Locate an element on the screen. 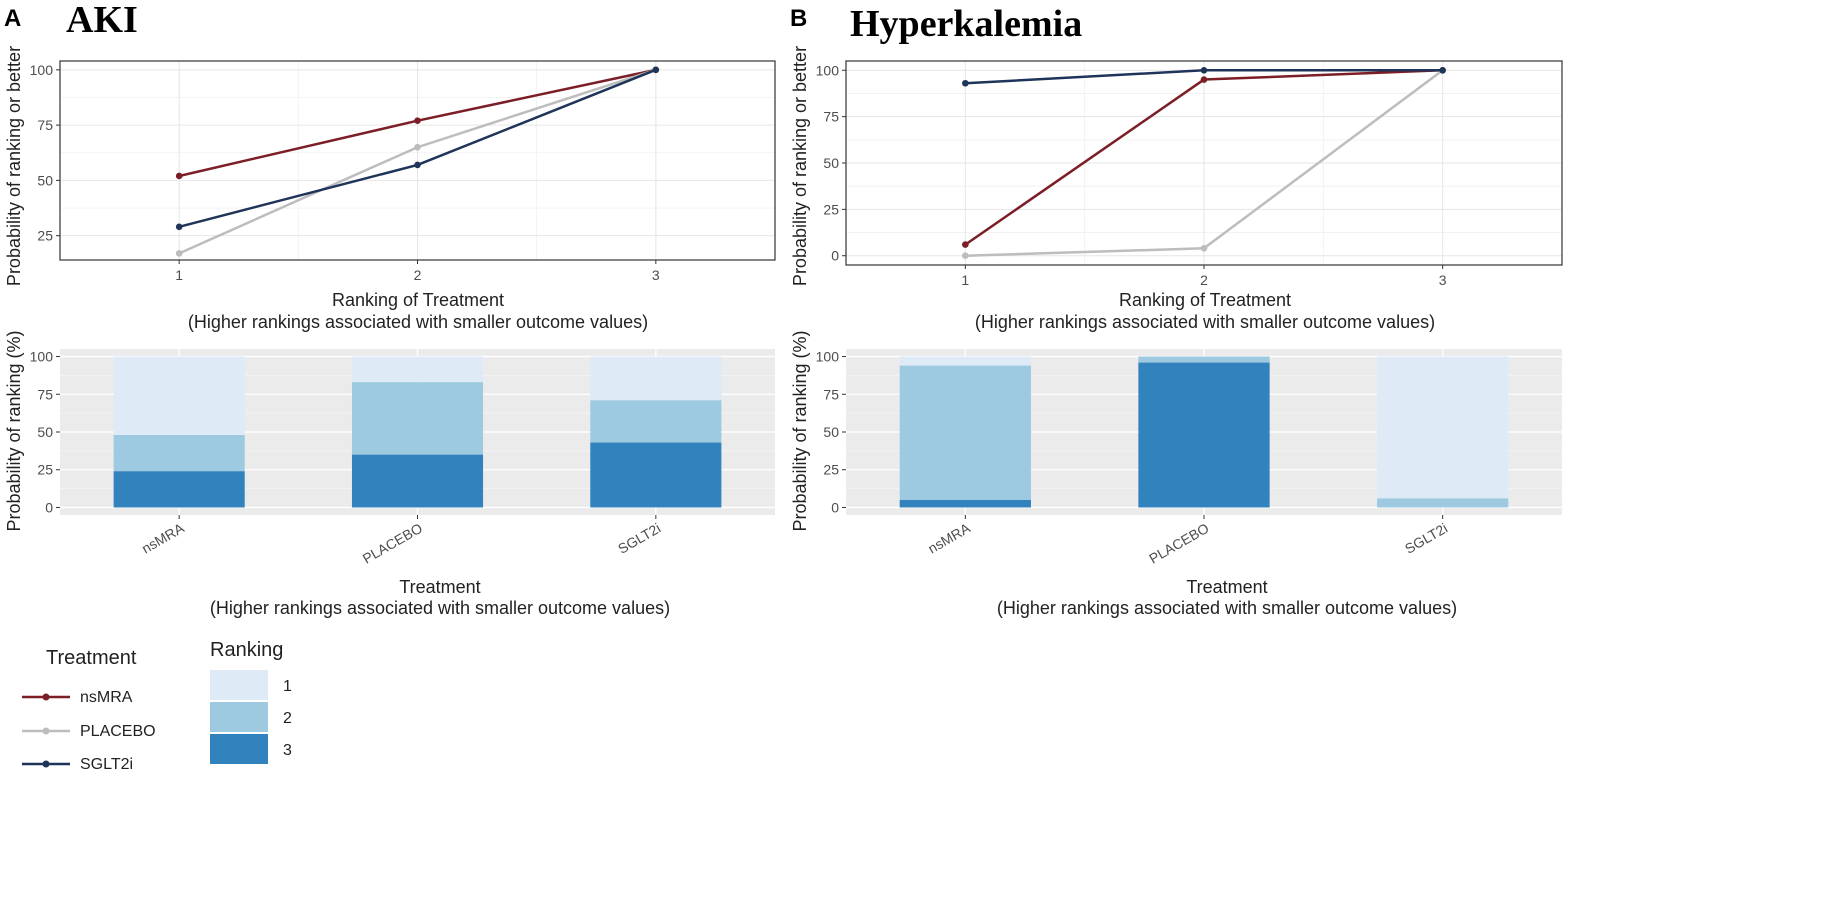  panel-a-line-xtick-label: 3 is located at coordinates (656, 275).